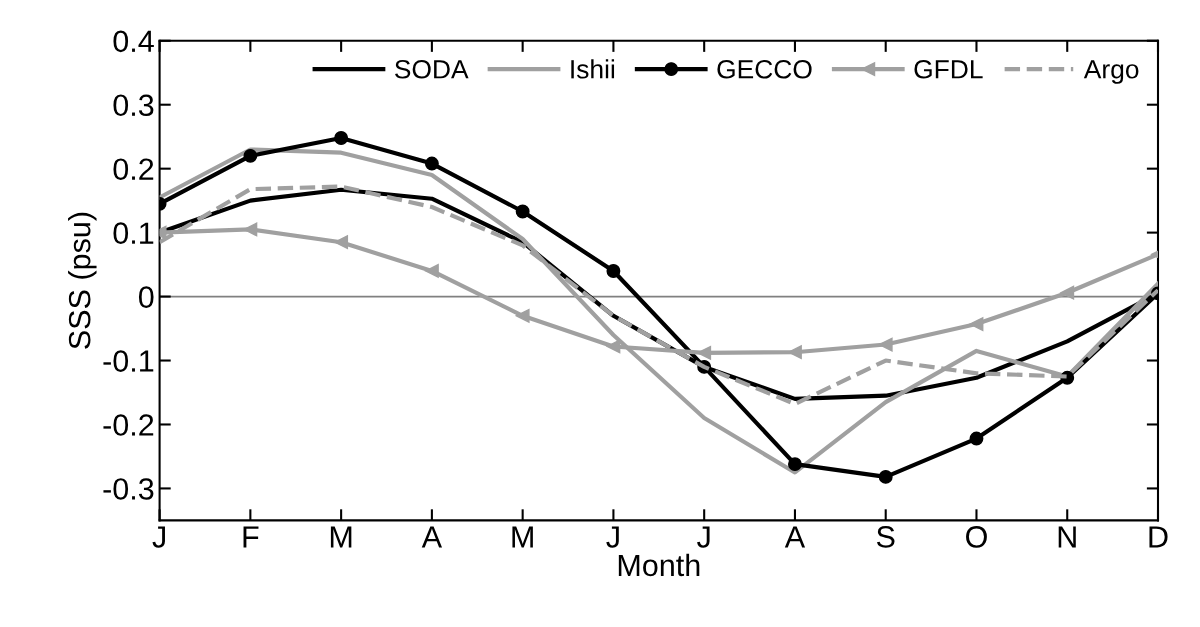 The width and height of the screenshot is (1200, 627). Describe the element at coordinates (885, 537) in the screenshot. I see `x-tick-label: S` at that location.